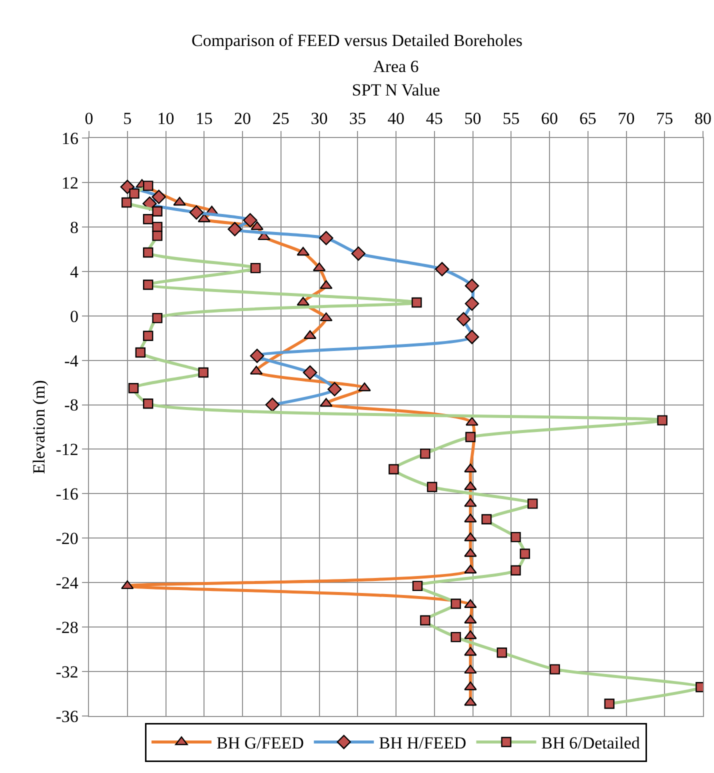 This screenshot has width=714, height=773. Describe the element at coordinates (396, 118) in the screenshot. I see `x-tick-label: 40` at that location.